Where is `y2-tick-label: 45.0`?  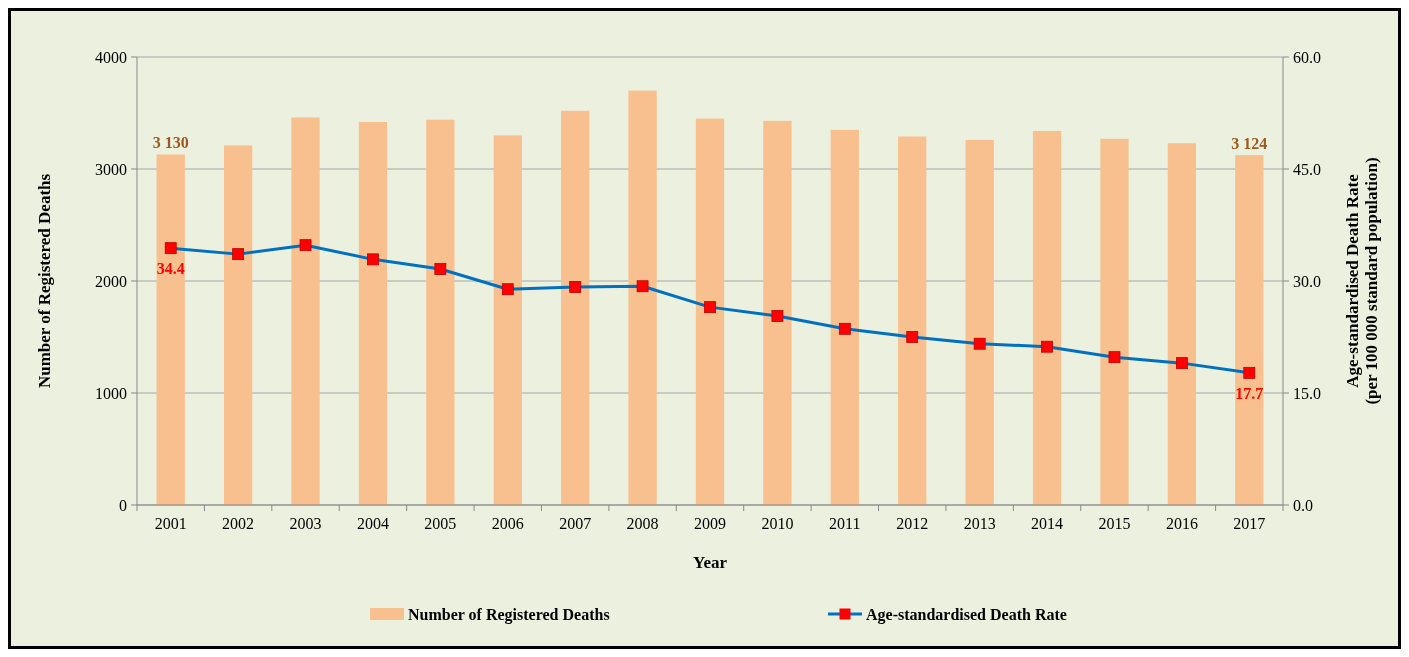
y2-tick-label: 45.0 is located at coordinates (1307, 169).